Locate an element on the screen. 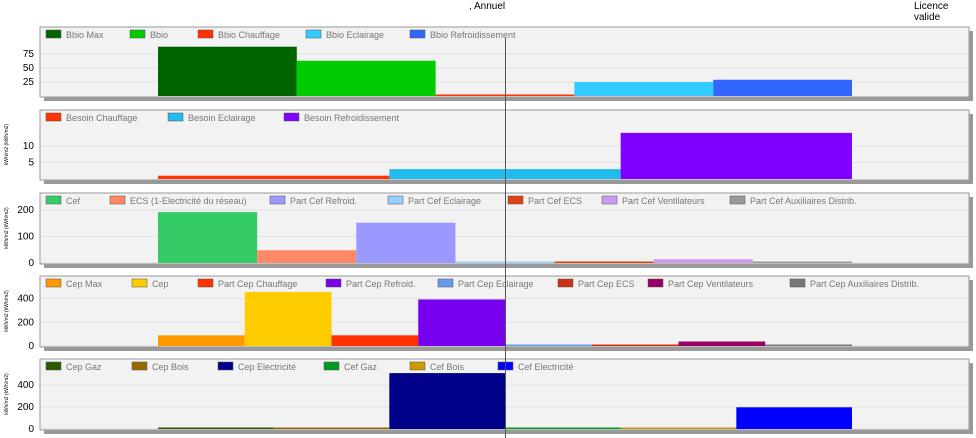 This screenshot has height=438, width=976. cursor-line is located at coordinates (505, 238).